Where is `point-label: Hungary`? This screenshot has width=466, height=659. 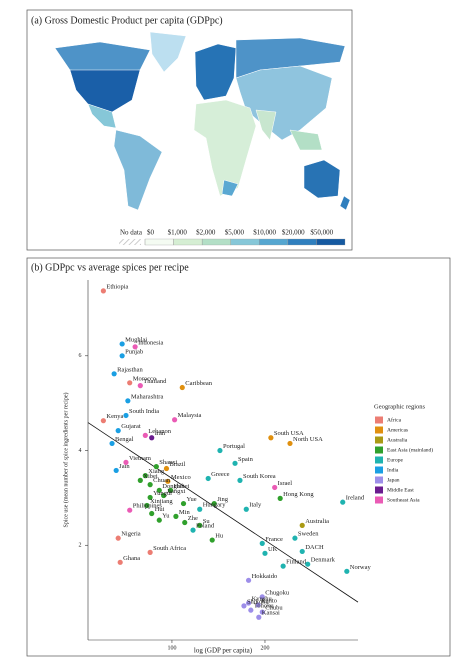 point-label: Hungary is located at coordinates (214, 505).